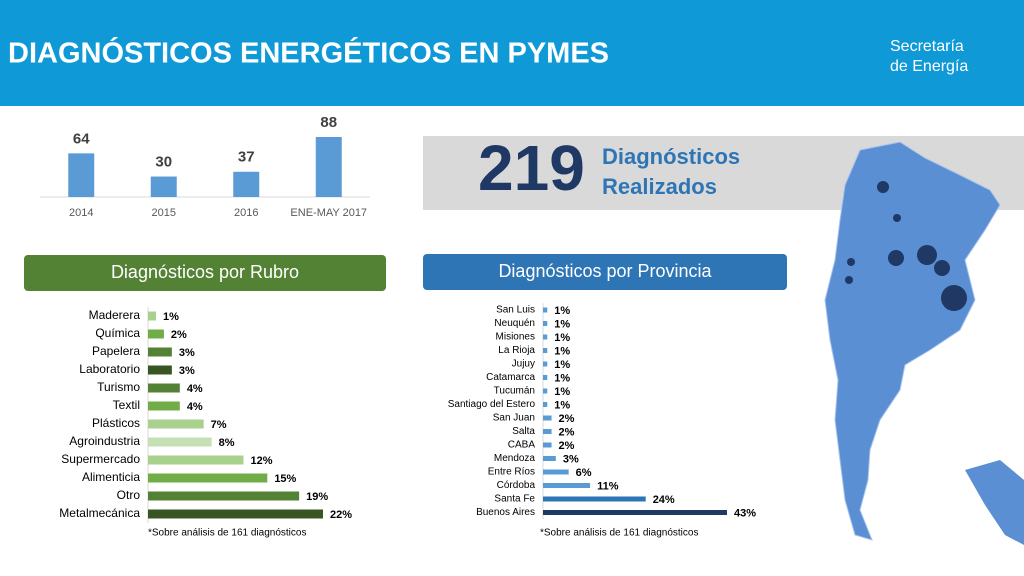 The width and height of the screenshot is (1024, 576). I want to click on value-label: 30, so click(163, 162).